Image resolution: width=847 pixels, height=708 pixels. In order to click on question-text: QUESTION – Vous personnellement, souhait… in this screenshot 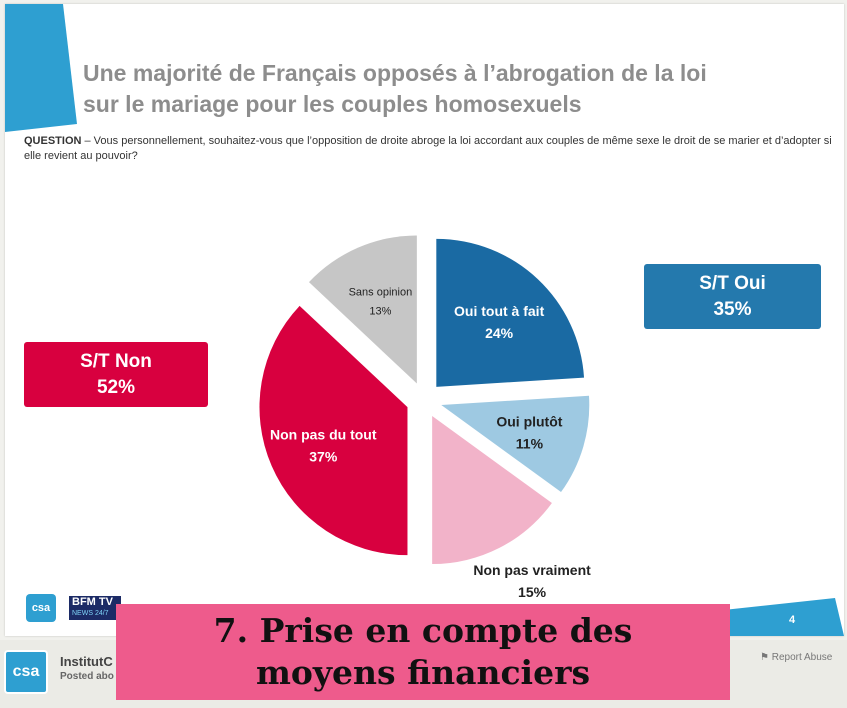, I will do `click(429, 149)`.